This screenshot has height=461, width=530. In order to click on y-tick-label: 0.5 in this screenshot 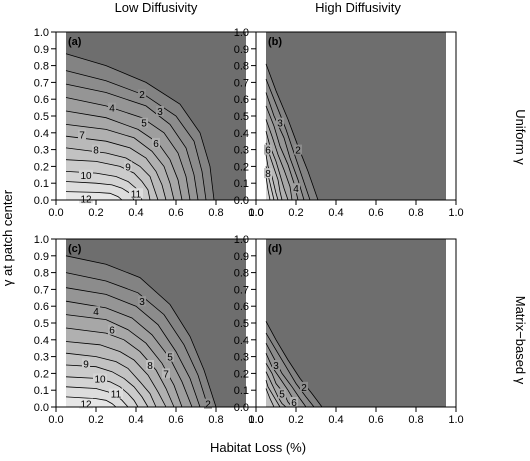, I will do `click(41, 117)`.